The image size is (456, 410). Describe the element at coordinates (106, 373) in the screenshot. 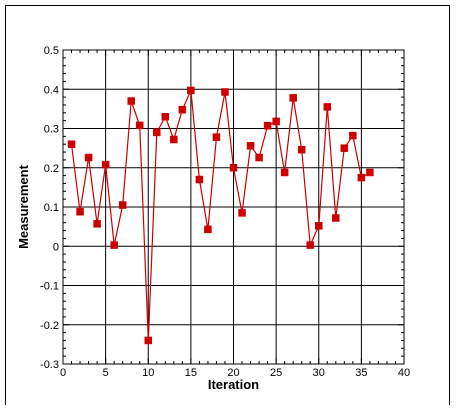

I see `x-tick-label: 5` at that location.